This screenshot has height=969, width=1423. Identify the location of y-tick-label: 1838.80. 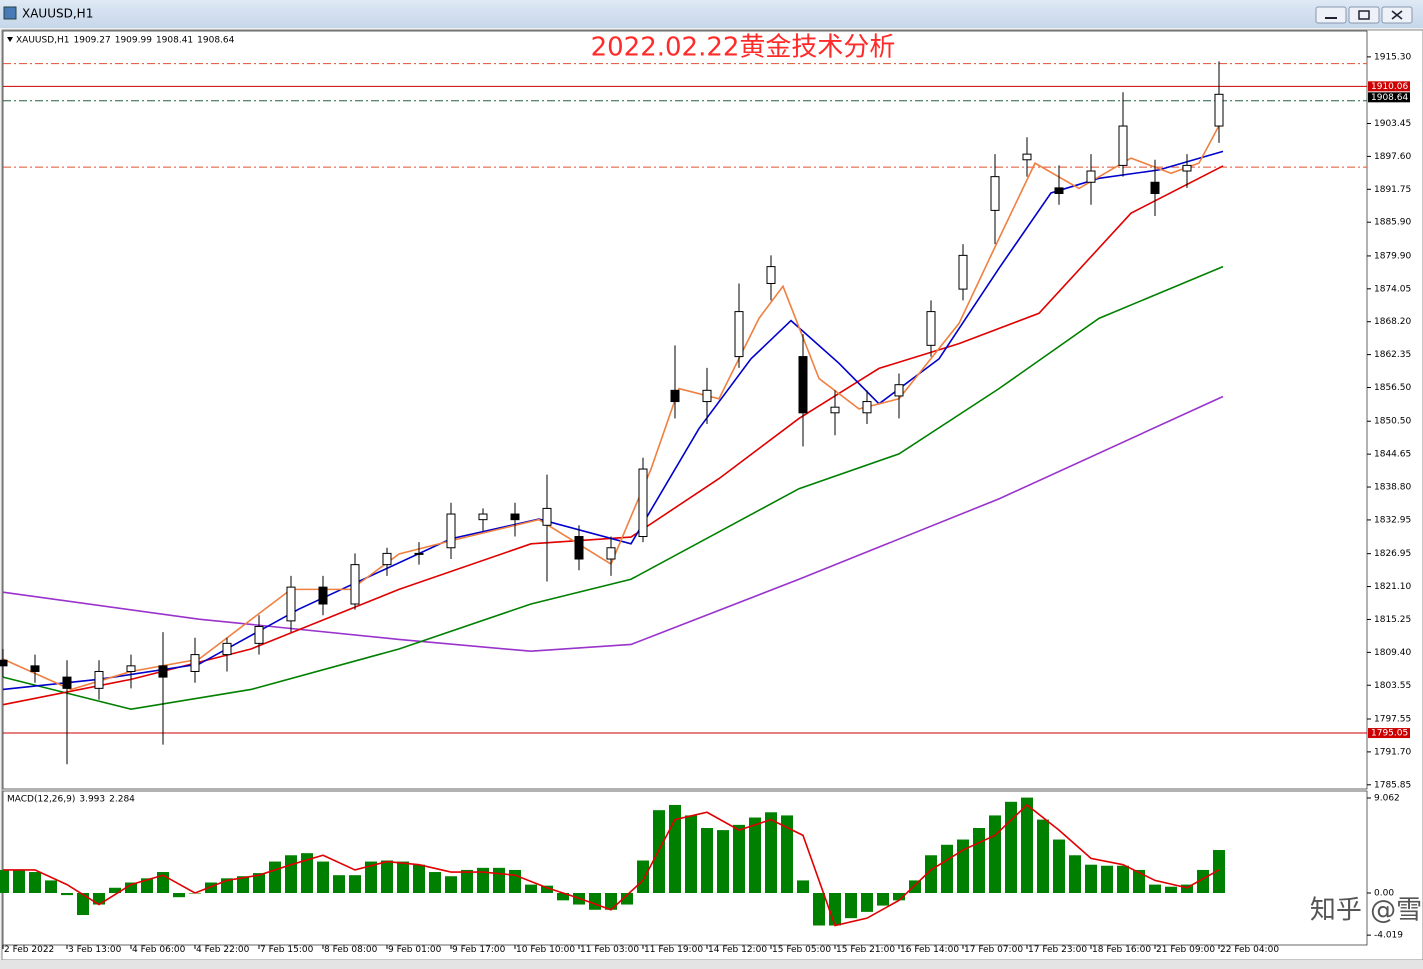
(1392, 488).